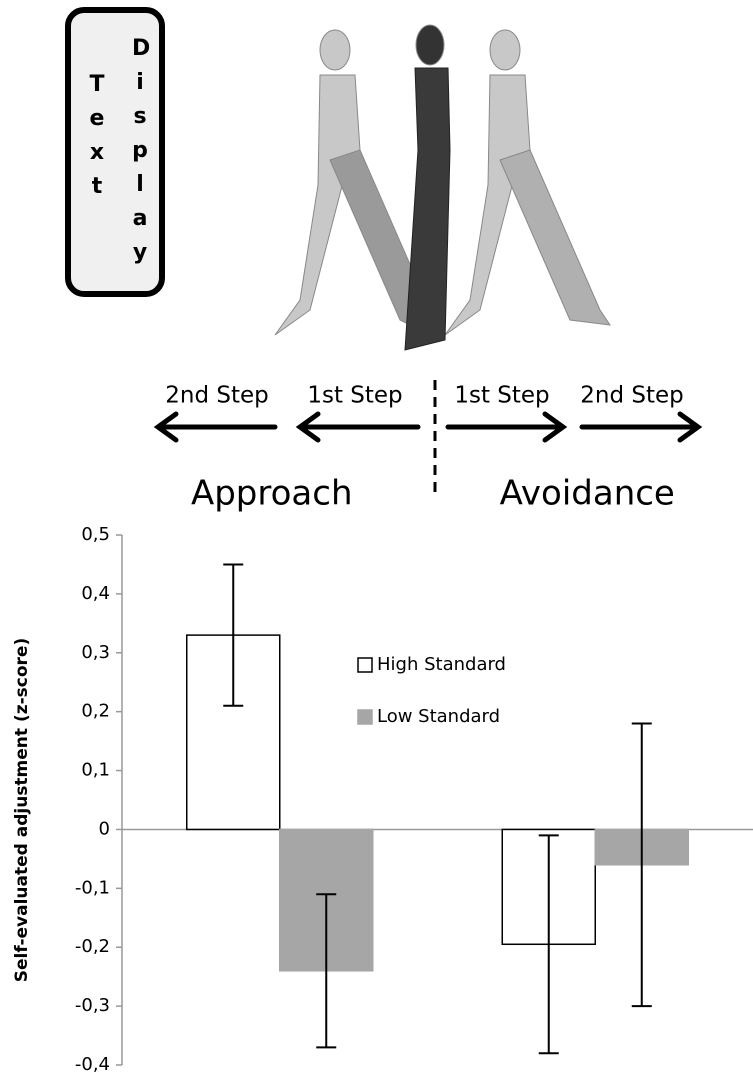 The image size is (753, 1081). I want to click on y-axis-label: Self-evaluated adjustment (z-score), so click(22, 810).